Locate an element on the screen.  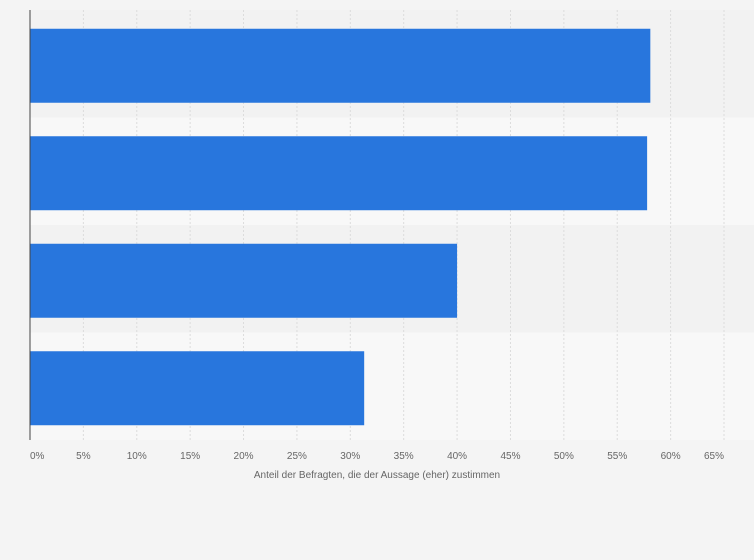
x-tick-label: 50% is located at coordinates (564, 456).